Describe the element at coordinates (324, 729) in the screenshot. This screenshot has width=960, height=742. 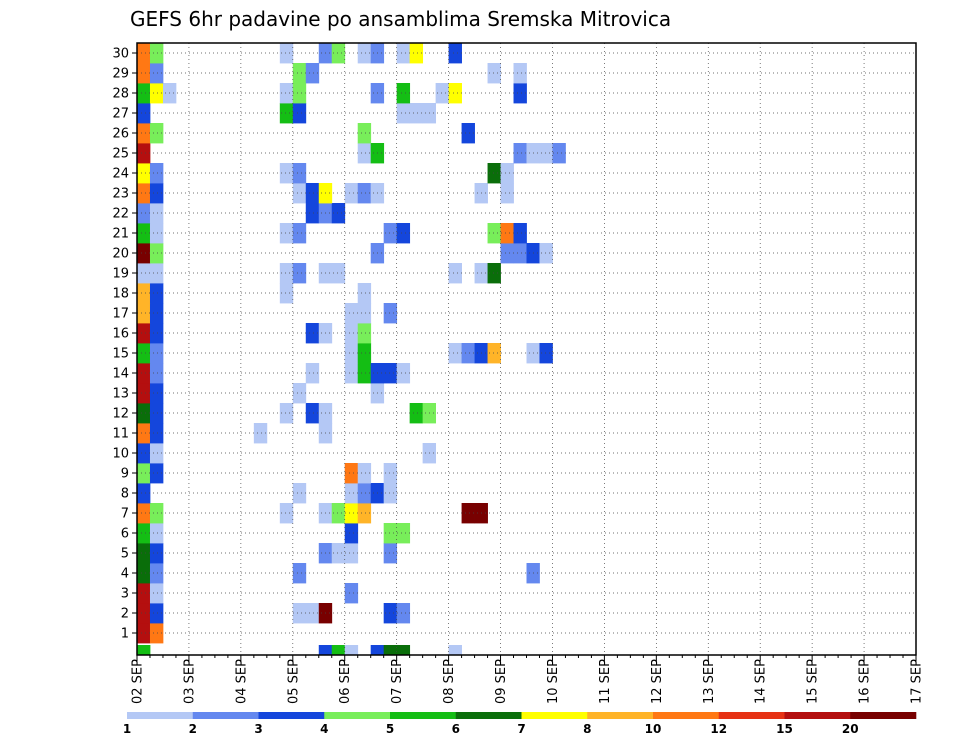
I see `colorbar-label: 4` at that location.